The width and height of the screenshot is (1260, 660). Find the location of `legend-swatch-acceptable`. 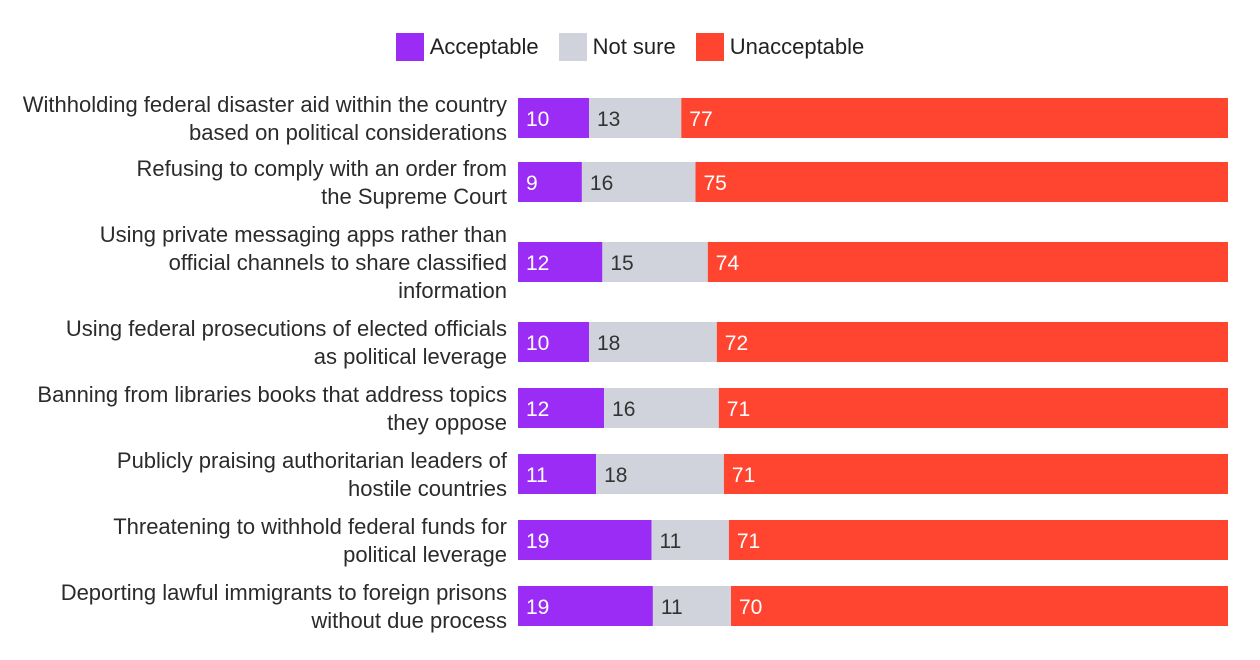

legend-swatch-acceptable is located at coordinates (409, 47).